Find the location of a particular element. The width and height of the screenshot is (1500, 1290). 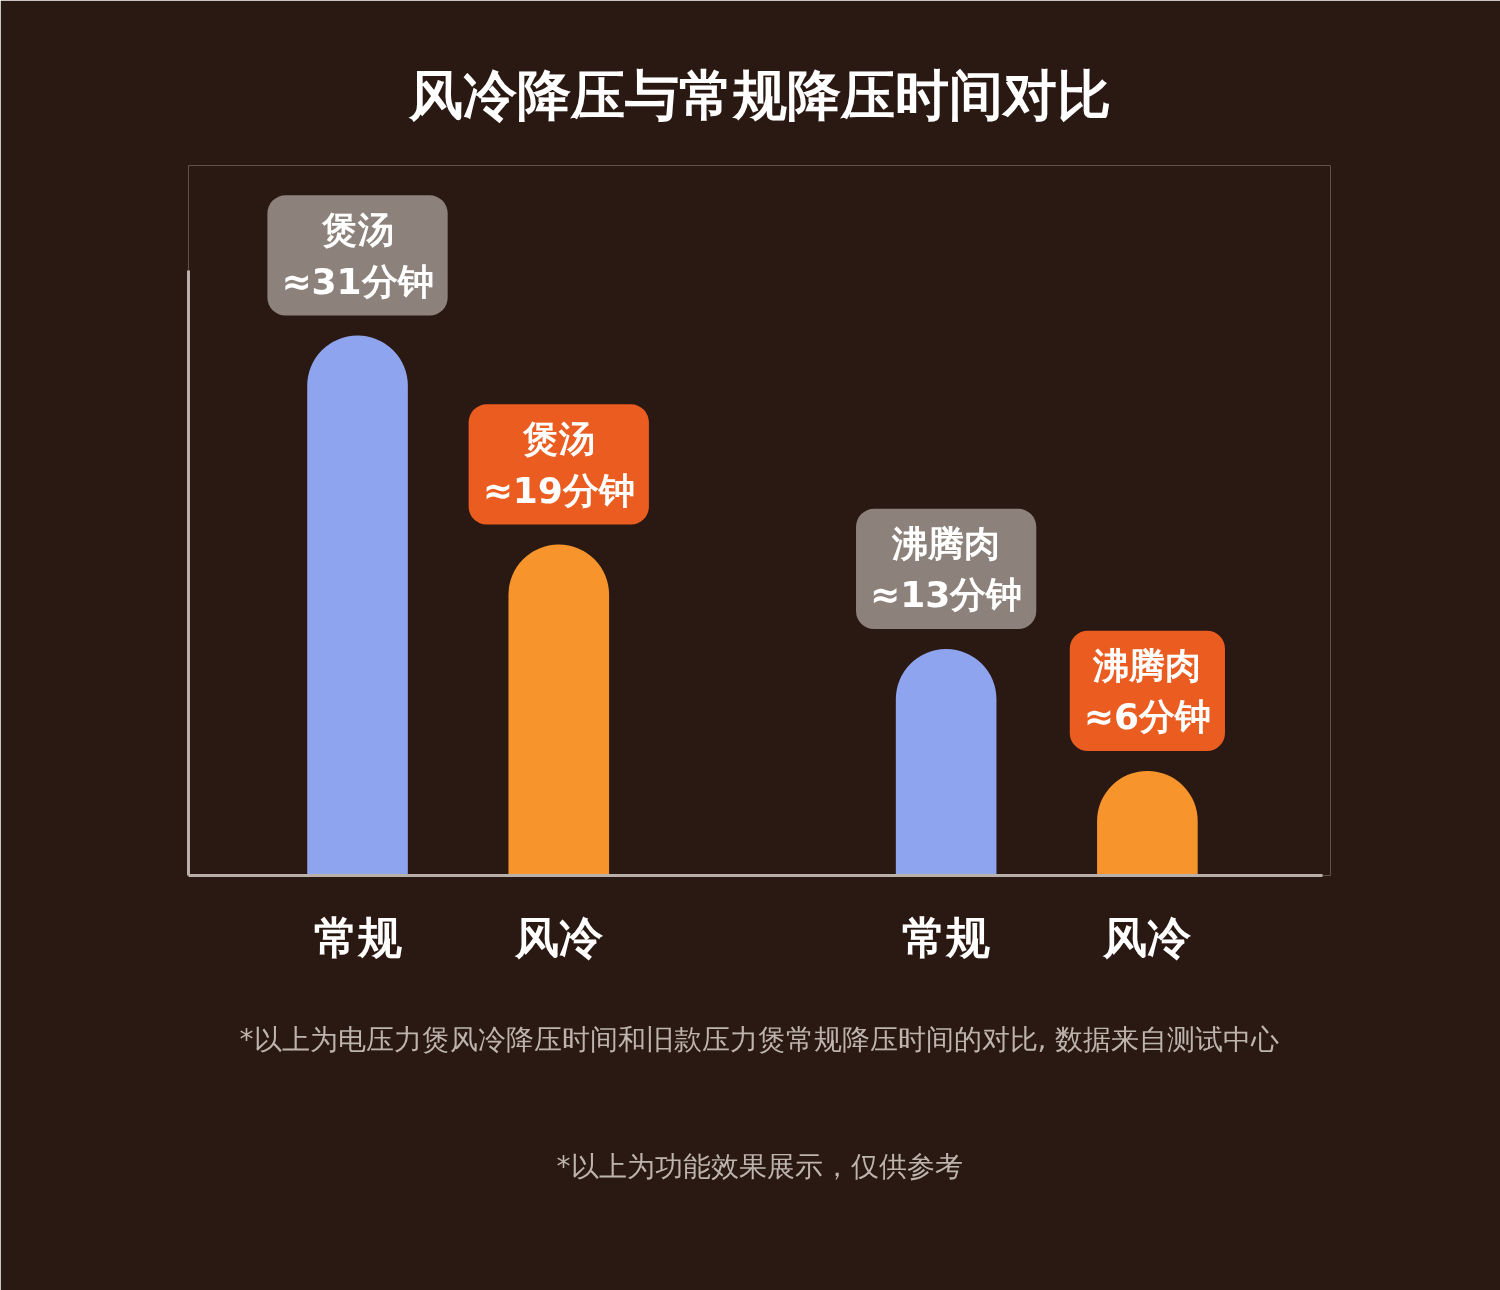

text: *以上为电压力煲风冷降压时间和旧款压力煲常规降压时间的对比, 数据来自测试中心 is located at coordinates (759, 1039).